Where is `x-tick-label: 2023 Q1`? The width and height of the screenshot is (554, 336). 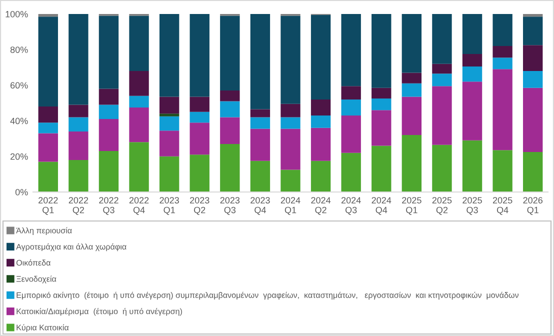 x-tick-label: 2023 Q1 is located at coordinates (169, 206).